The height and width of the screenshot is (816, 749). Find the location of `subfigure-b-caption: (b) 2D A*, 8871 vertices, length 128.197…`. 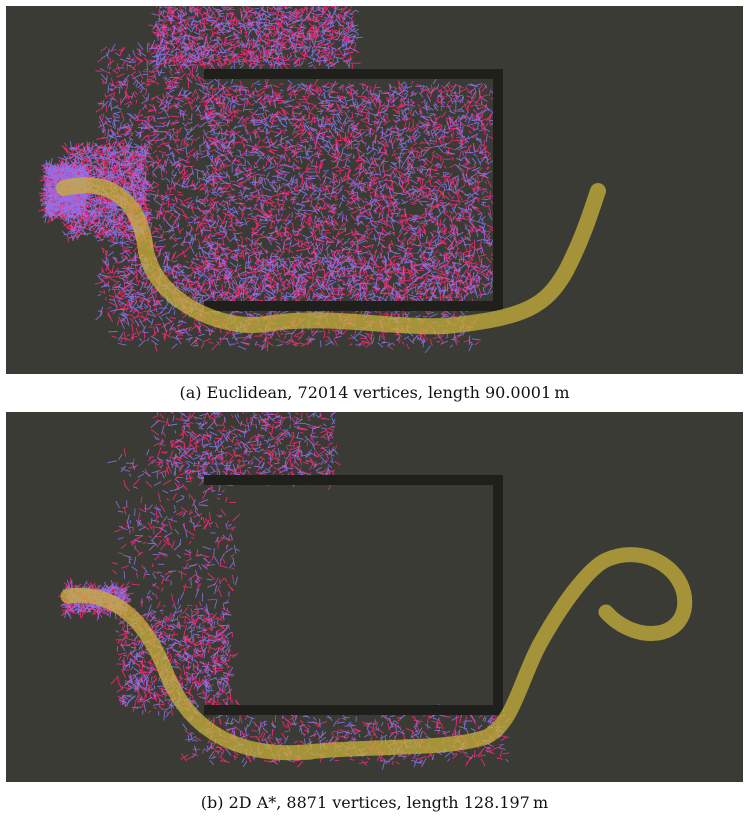

subfigure-b-caption: (b) 2D A*, 8871 vertices, length 128.197… is located at coordinates (374, 802).